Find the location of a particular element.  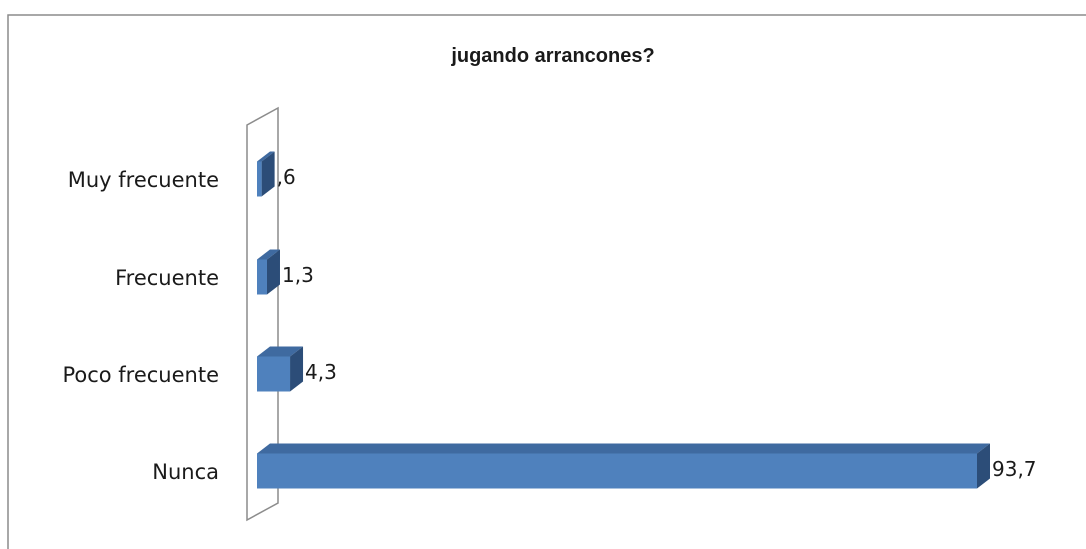

category-label: Nunca is located at coordinates (185, 472).